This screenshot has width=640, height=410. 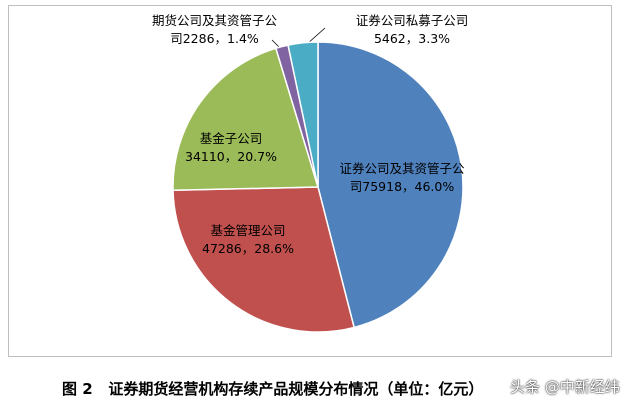 I want to click on value-label: 47286，28.6%, so click(x=248, y=248).